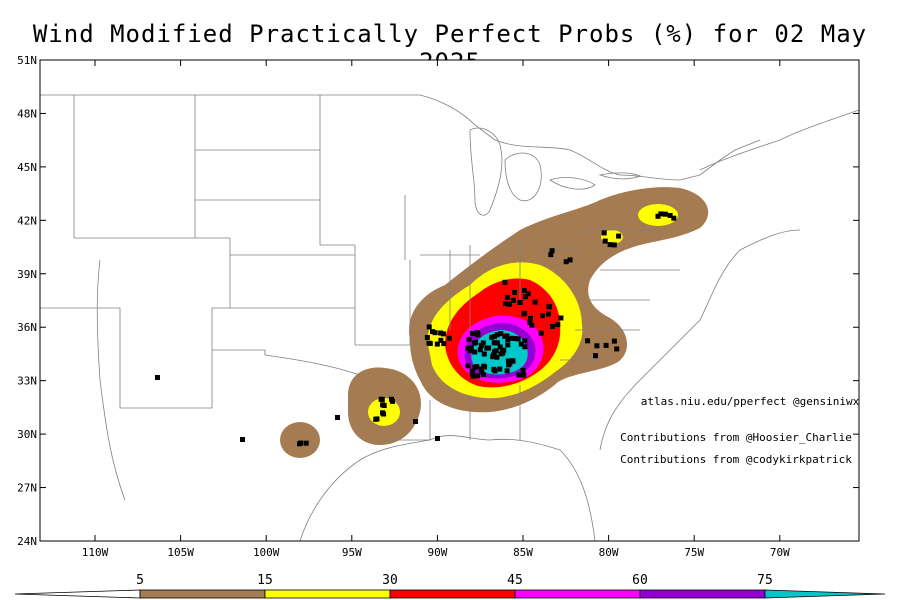  I want to click on credit-source: atlas.niu.edu/pperfect @gensiniwx, so click(750, 401).